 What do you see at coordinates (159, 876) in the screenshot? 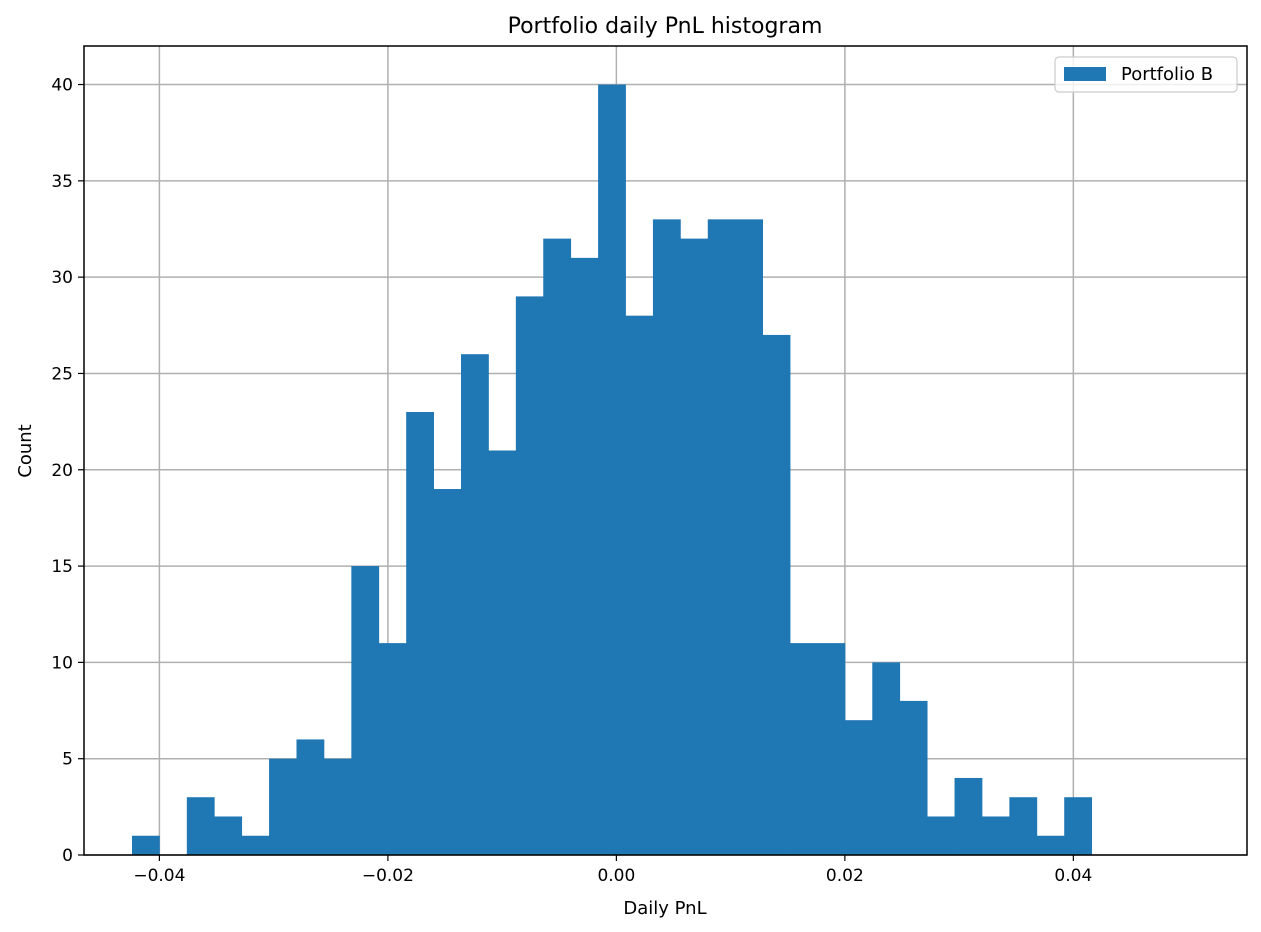
I see `x-tick-label: −0.04` at bounding box center [159, 876].